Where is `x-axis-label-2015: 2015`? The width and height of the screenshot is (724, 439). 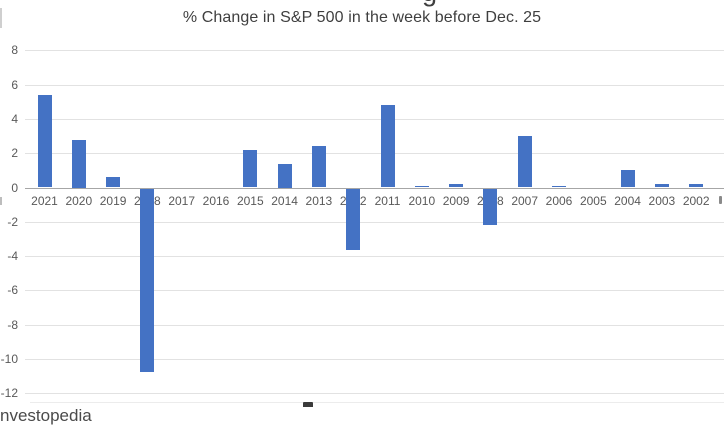 x-axis-label-2015: 2015 is located at coordinates (250, 201).